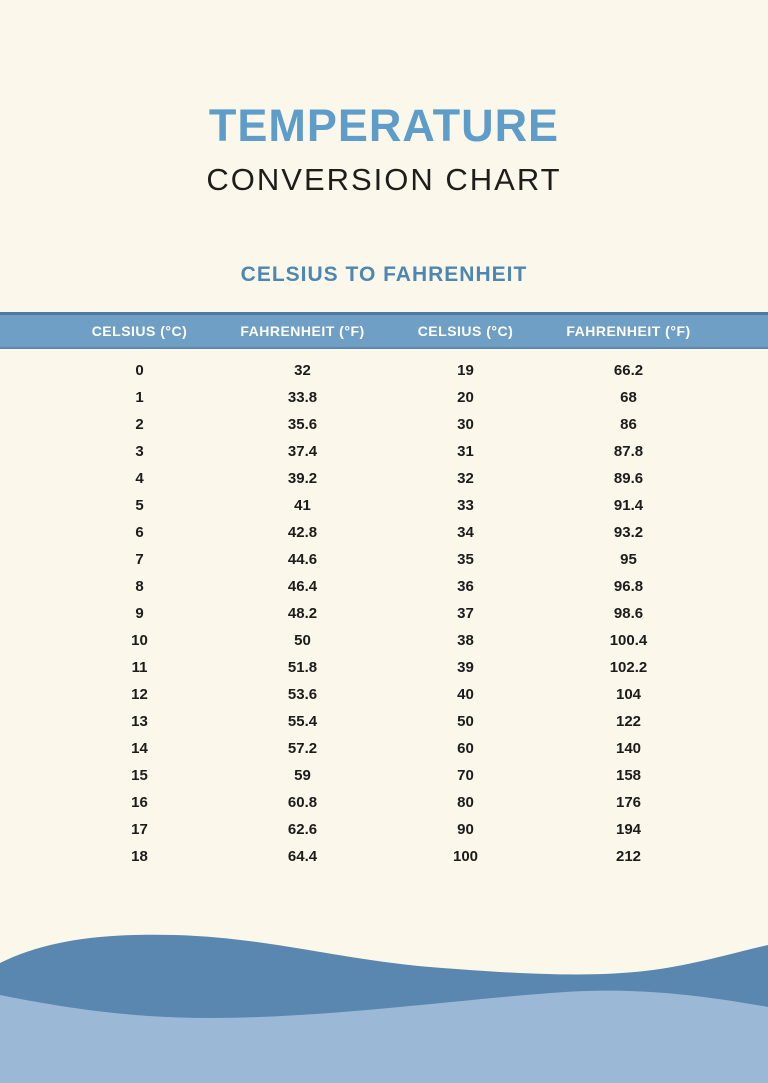  What do you see at coordinates (628, 640) in the screenshot?
I see `fahrenheit-value: 100.4` at bounding box center [628, 640].